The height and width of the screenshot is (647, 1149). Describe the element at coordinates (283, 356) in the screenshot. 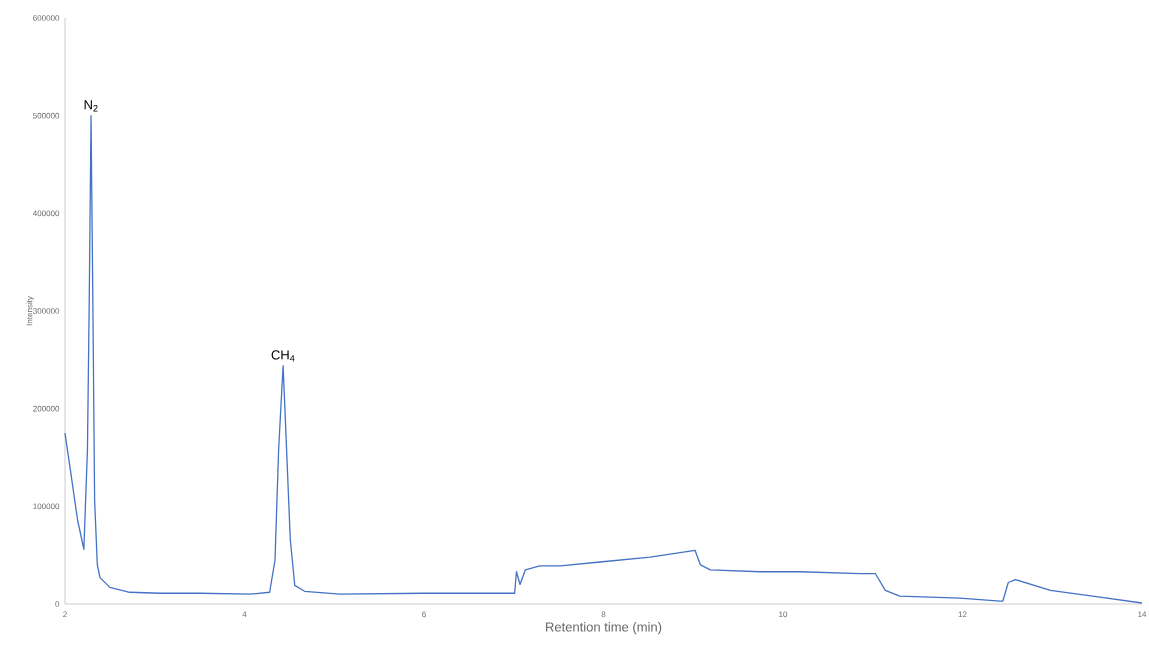

I see `annotation: CH$_{4}$` at that location.